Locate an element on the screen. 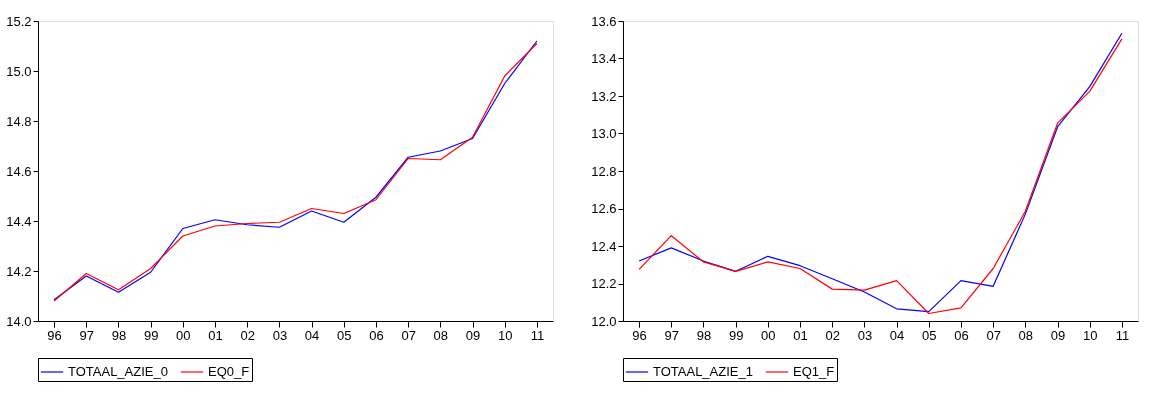 The width and height of the screenshot is (1170, 412). y-tick-label: 15.0 is located at coordinates (19, 71).